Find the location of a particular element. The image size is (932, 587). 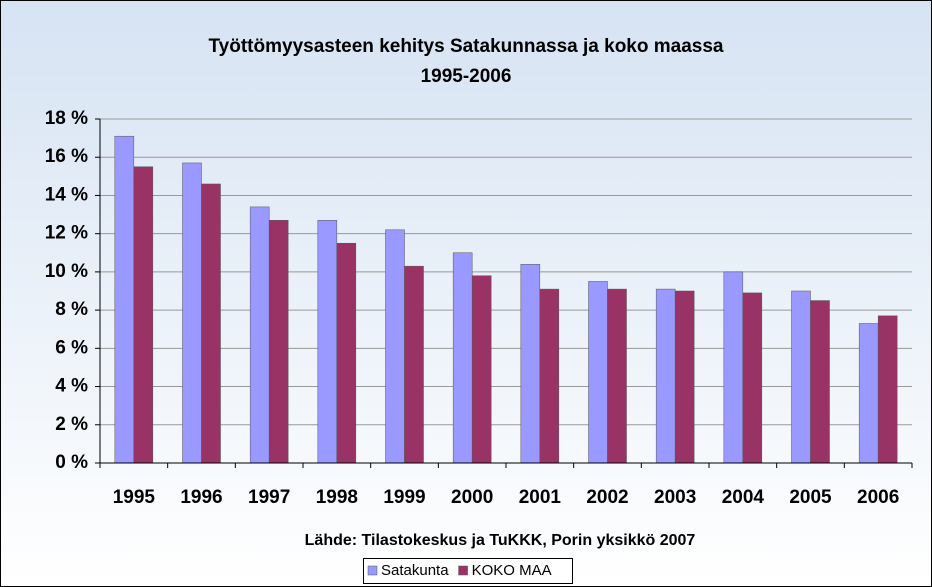

y-tick-label: 8 % is located at coordinates (71, 309).